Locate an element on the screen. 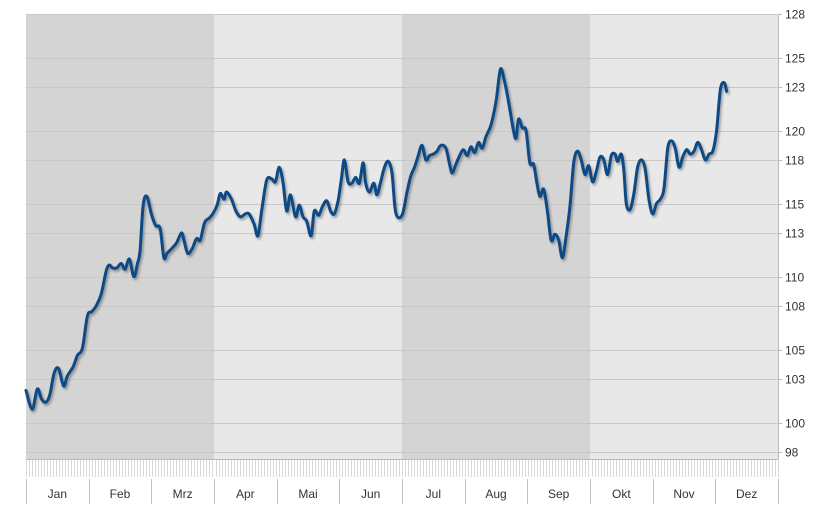  y-tick-label: 113 is located at coordinates (794, 234).